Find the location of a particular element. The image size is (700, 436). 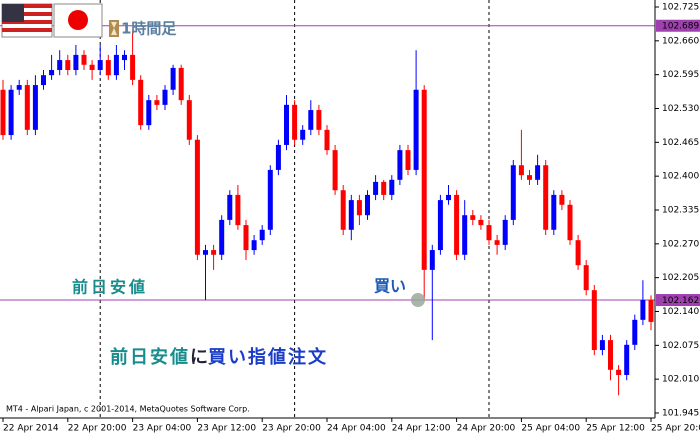

y-tick-label: 101.945 is located at coordinates (680, 414).